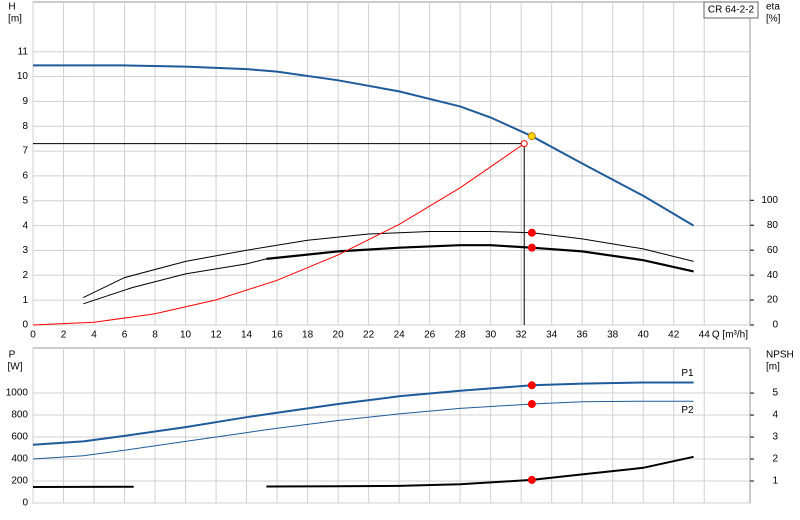  I want to click on x-axis-label: Q [m³/h], so click(730, 335).